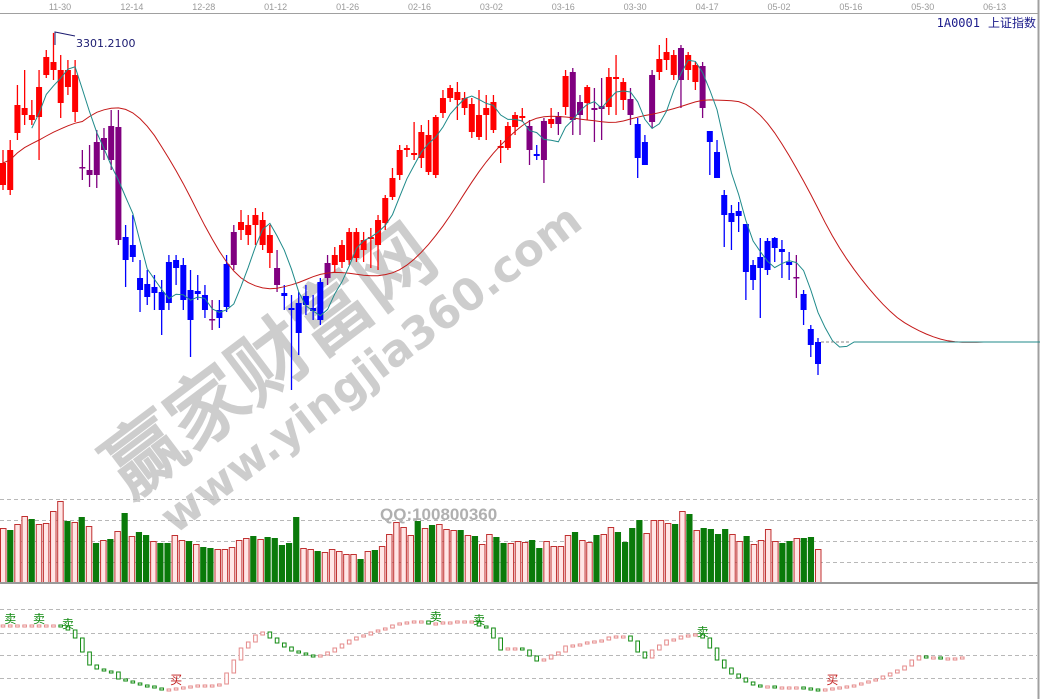 This screenshot has width=1040, height=699. What do you see at coordinates (203, 7) in the screenshot?
I see `x-tick-label: 12-28` at bounding box center [203, 7].